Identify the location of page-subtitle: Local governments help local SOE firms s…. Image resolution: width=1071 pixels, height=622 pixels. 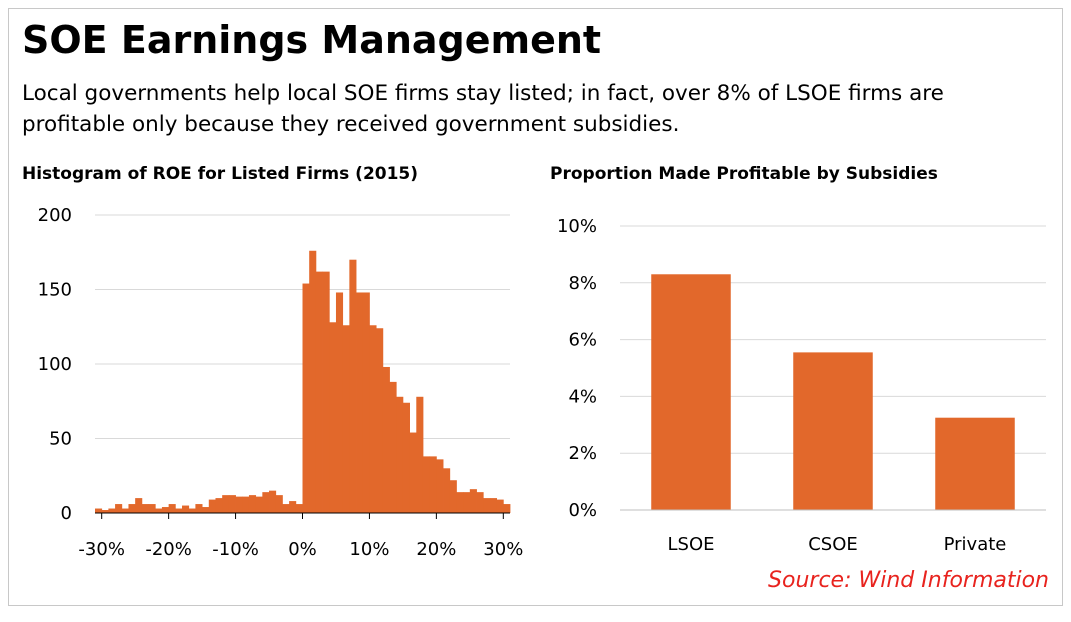
(483, 109).